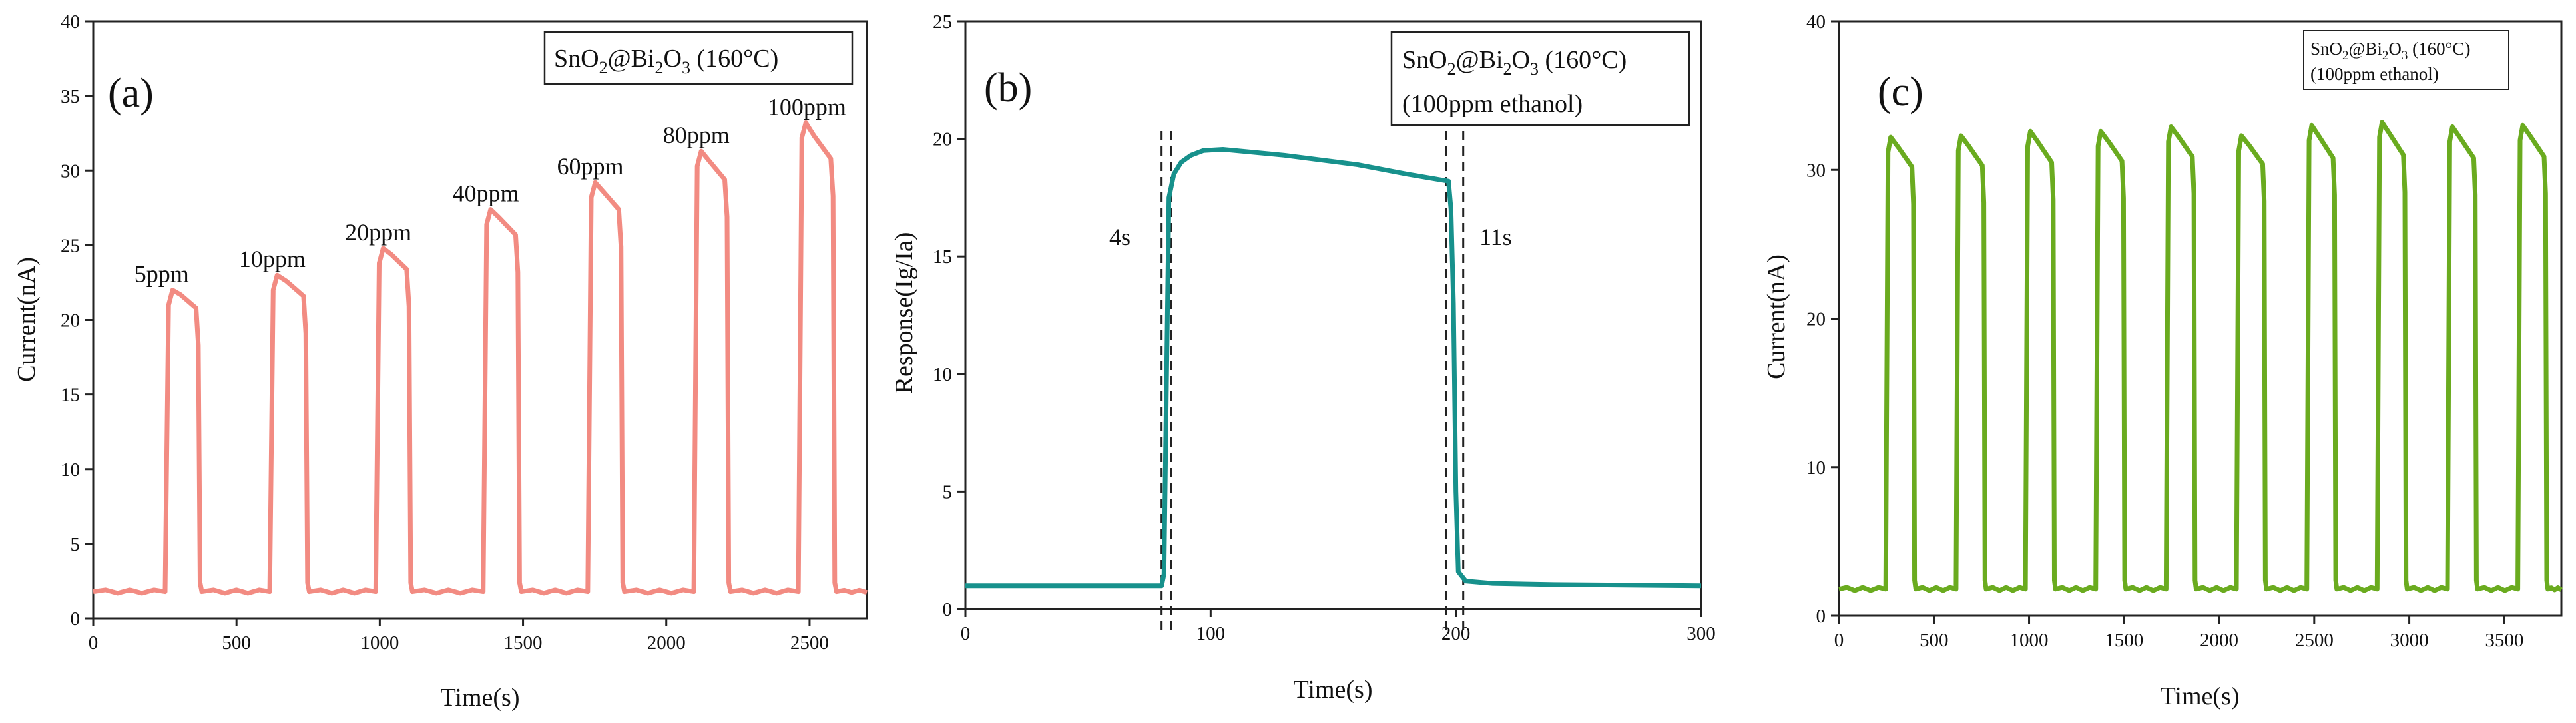 The height and width of the screenshot is (723, 2576). I want to click on panel-b-legend-text: SnO2@Bi2O3 (160°C), so click(1515, 62).